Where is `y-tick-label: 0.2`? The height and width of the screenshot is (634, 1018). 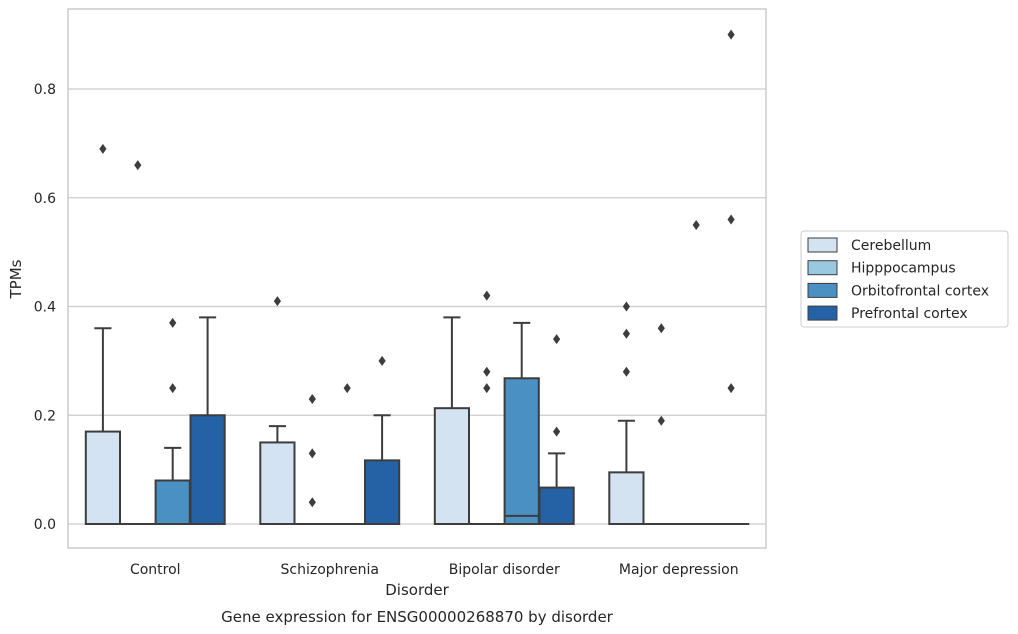 y-tick-label: 0.2 is located at coordinates (45, 416).